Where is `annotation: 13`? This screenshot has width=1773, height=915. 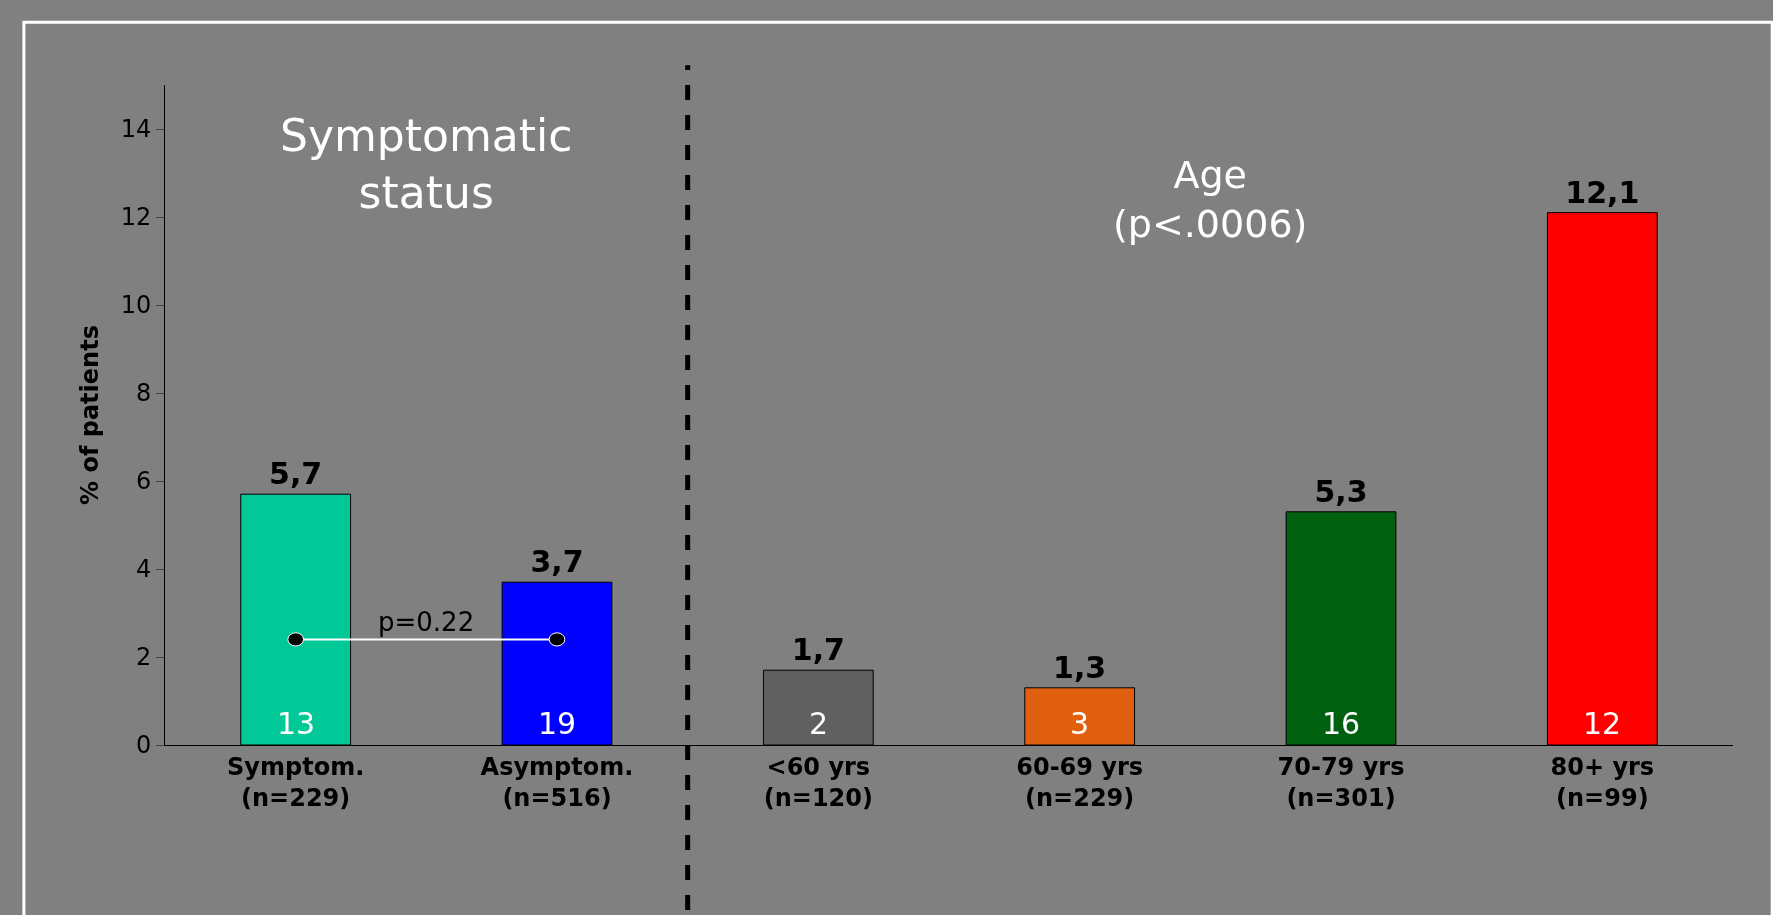 annotation: 13 is located at coordinates (296, 723).